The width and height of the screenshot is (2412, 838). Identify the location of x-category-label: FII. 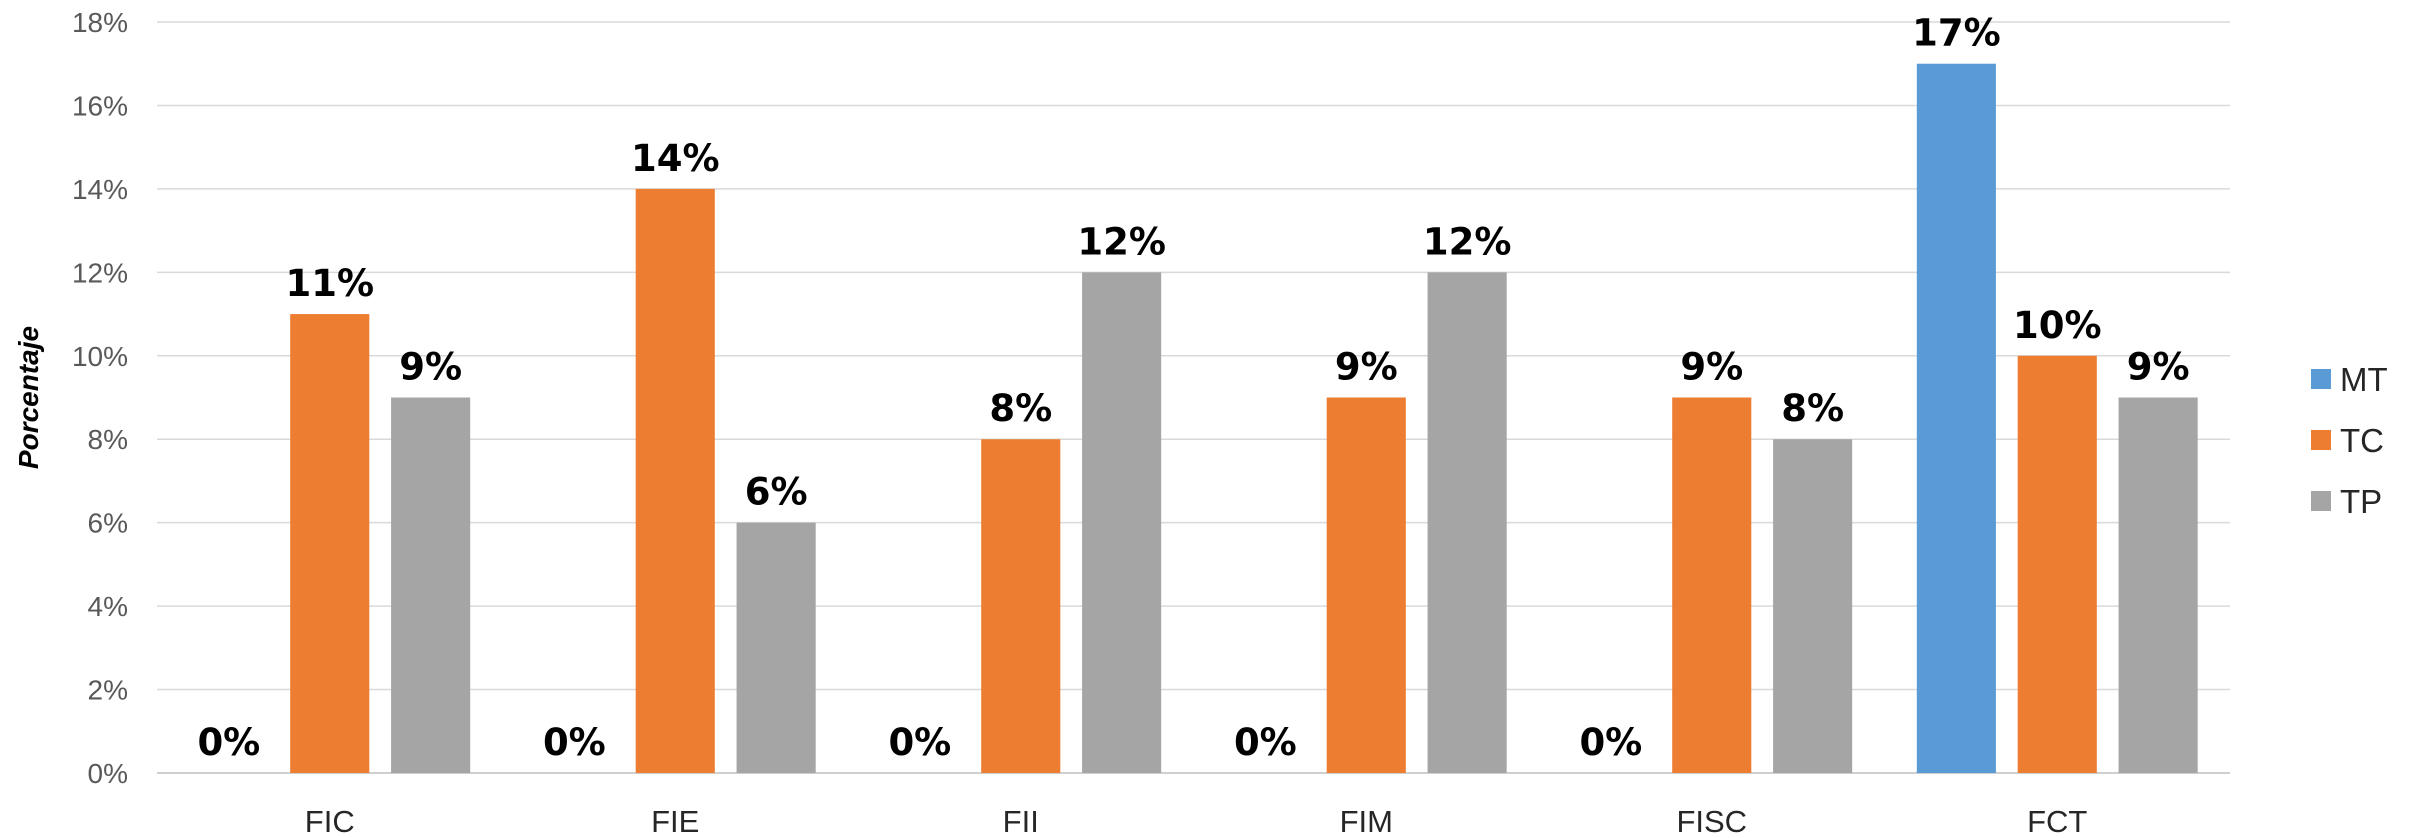
(1021, 821).